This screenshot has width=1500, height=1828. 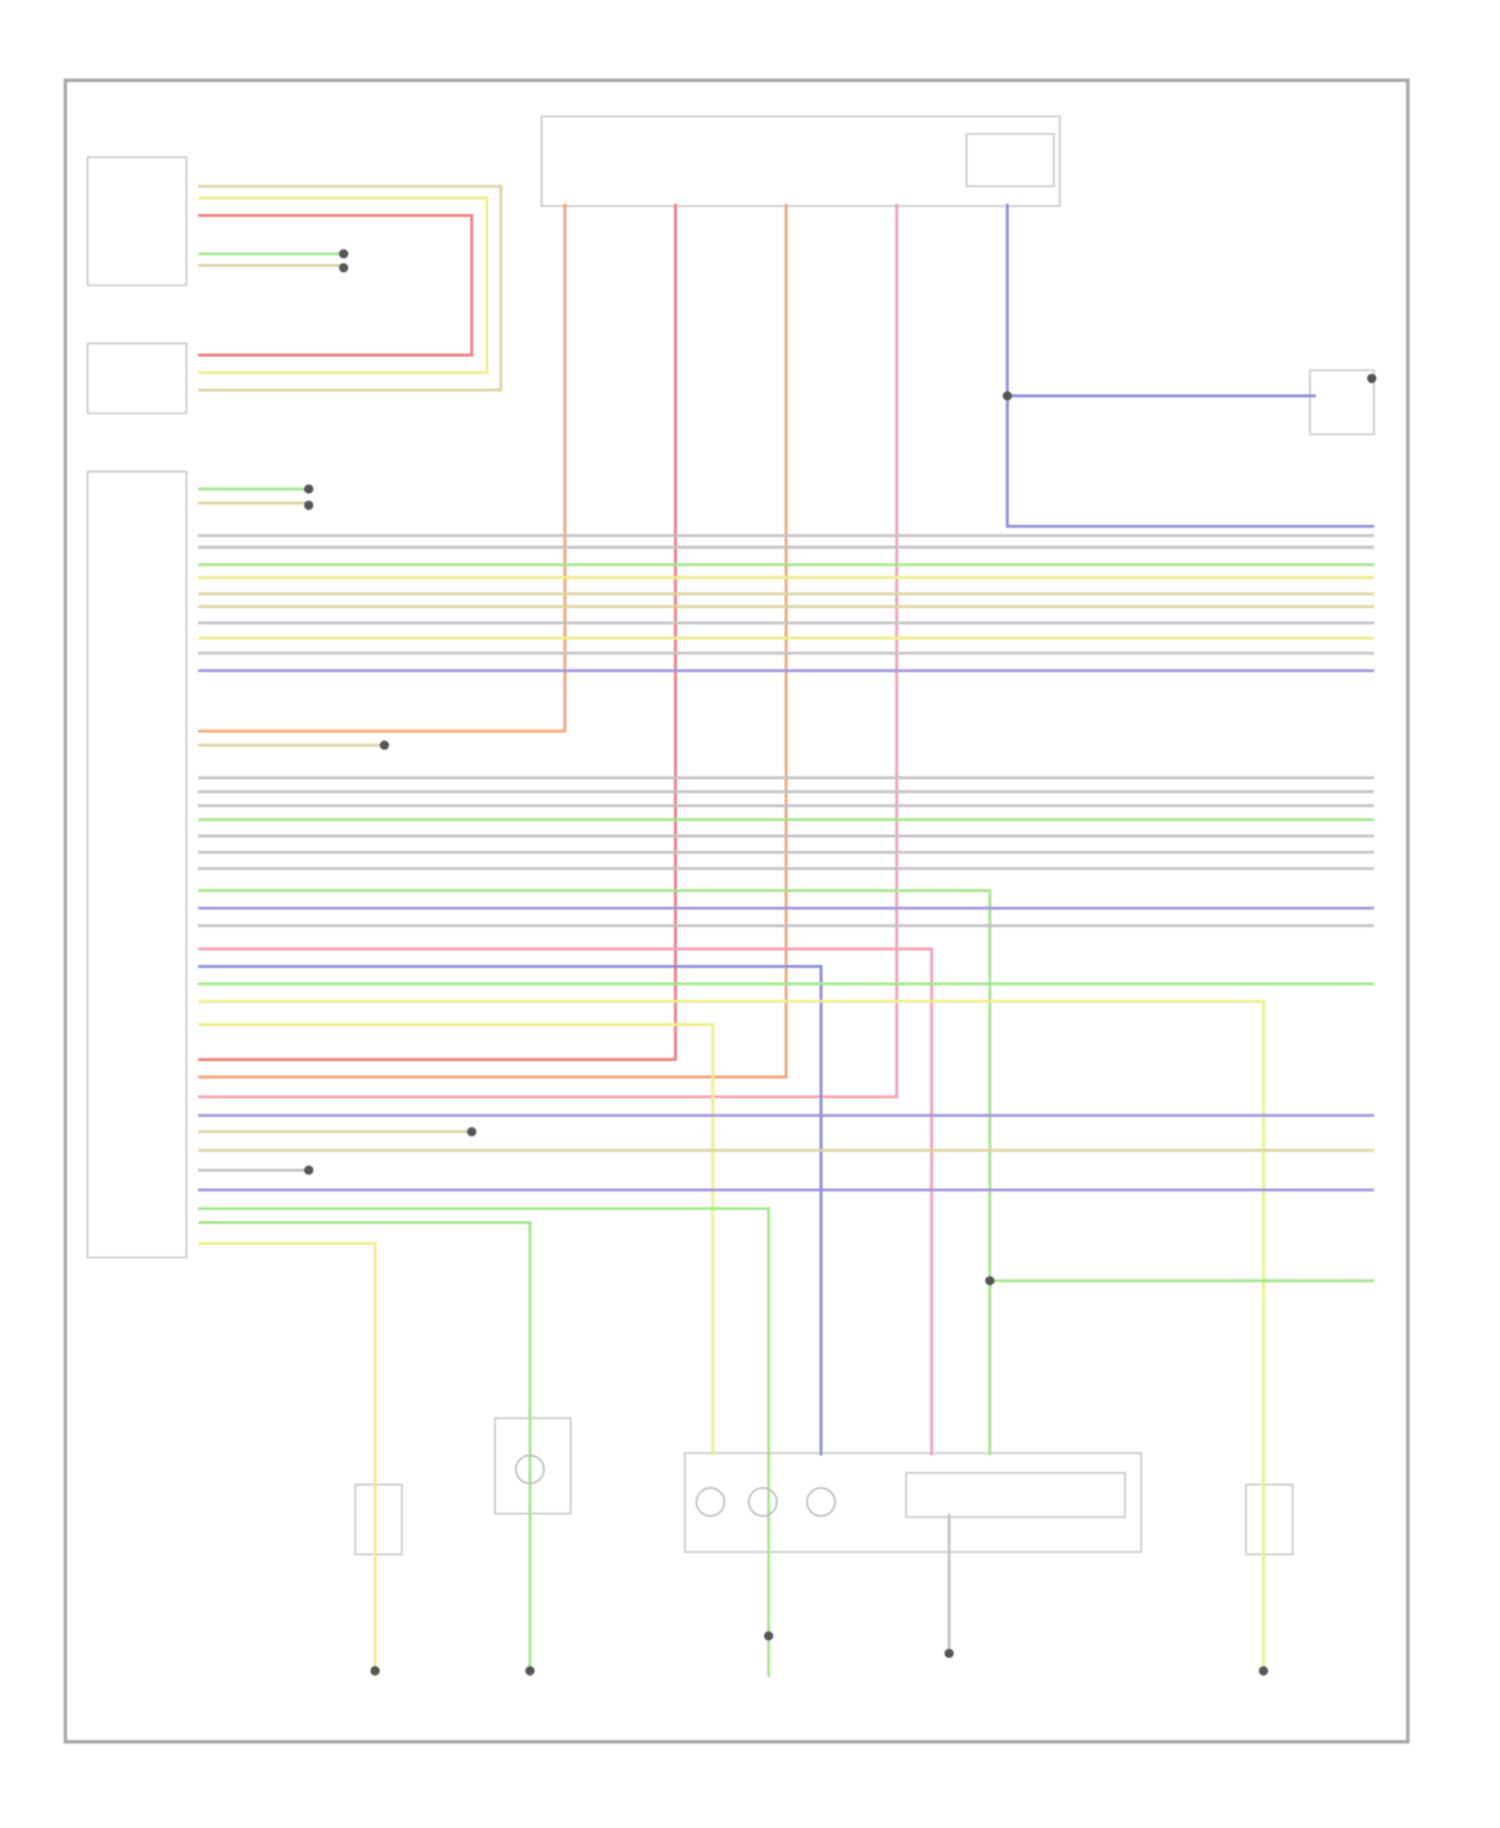 I want to click on wire-orange, so click(x=382, y=468).